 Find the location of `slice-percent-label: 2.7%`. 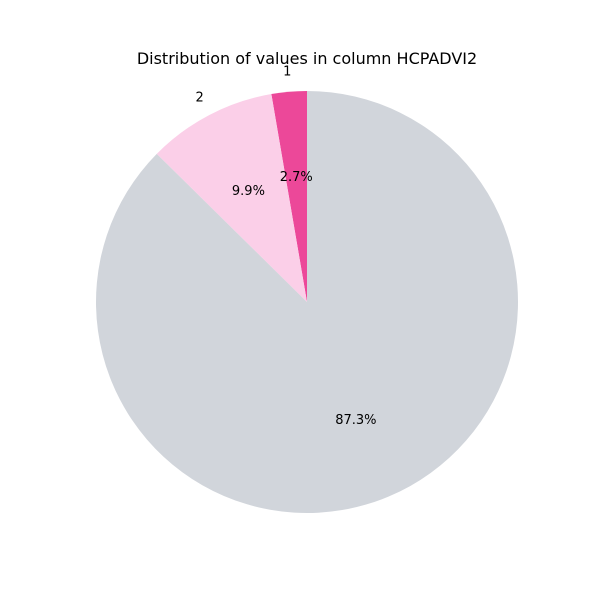

slice-percent-label: 2.7% is located at coordinates (296, 177).